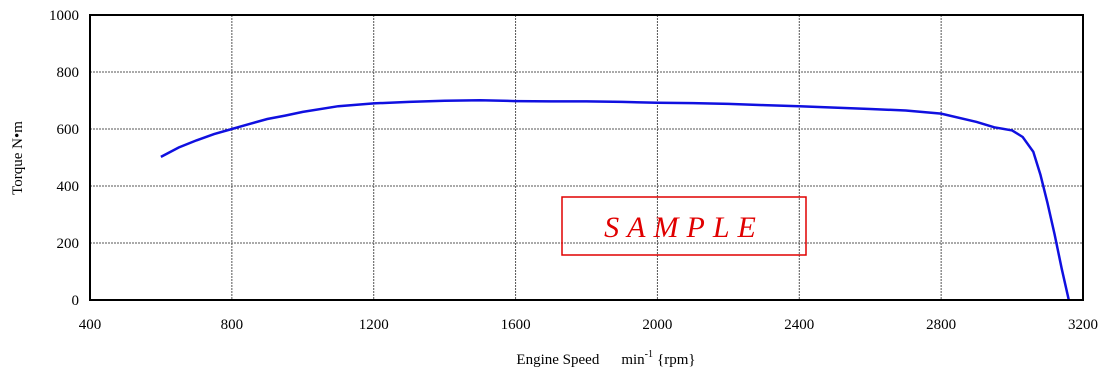 The image size is (1109, 374). I want to click on x-tick-label: 1200, so click(374, 325).